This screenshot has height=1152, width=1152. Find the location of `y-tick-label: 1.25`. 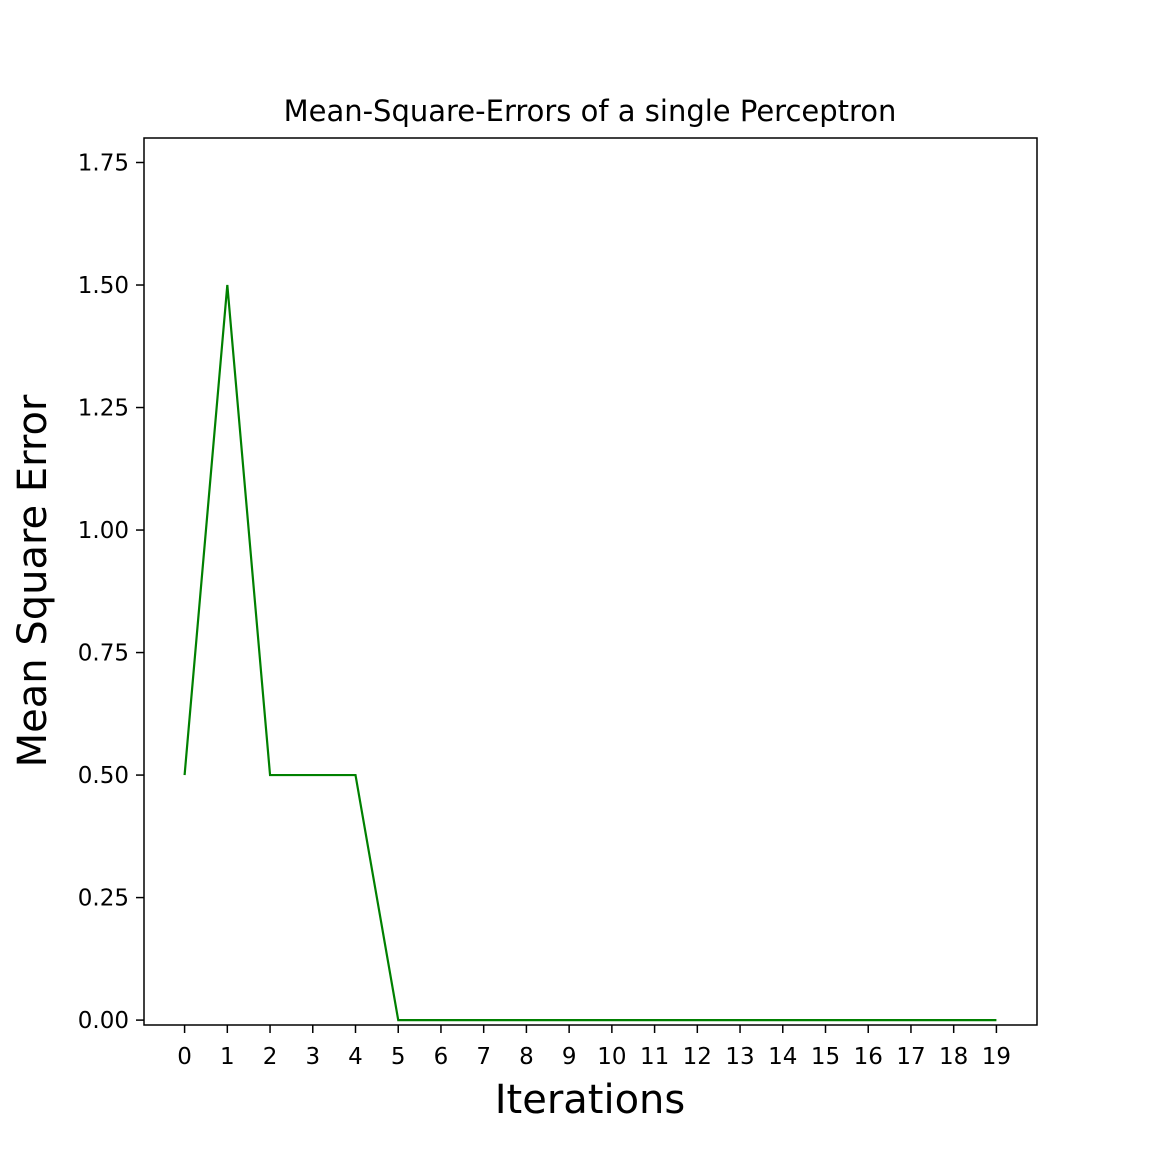

y-tick-label: 1.25 is located at coordinates (103, 409).